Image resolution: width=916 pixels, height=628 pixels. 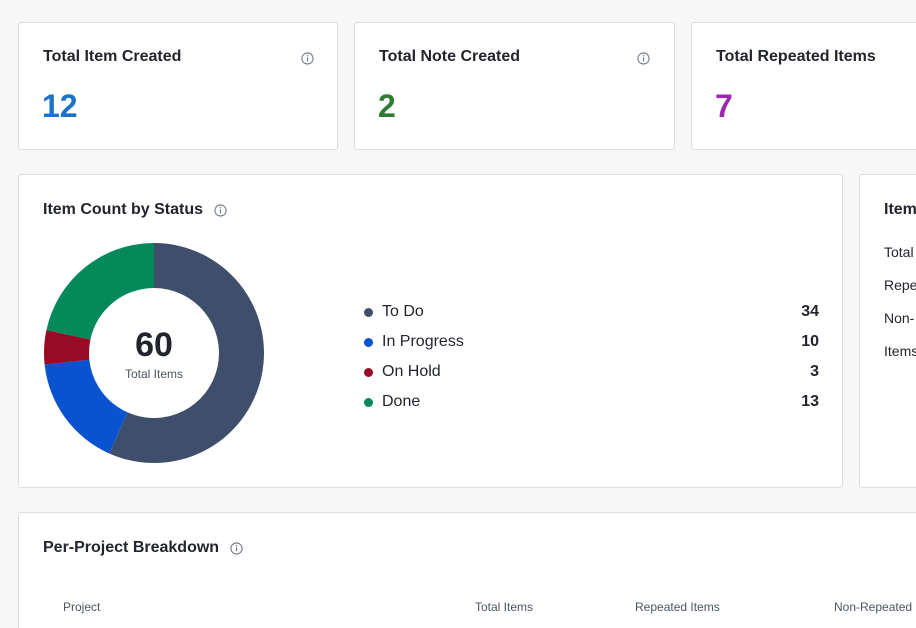 What do you see at coordinates (900, 351) in the screenshot?
I see `side-row-label: Items` at bounding box center [900, 351].